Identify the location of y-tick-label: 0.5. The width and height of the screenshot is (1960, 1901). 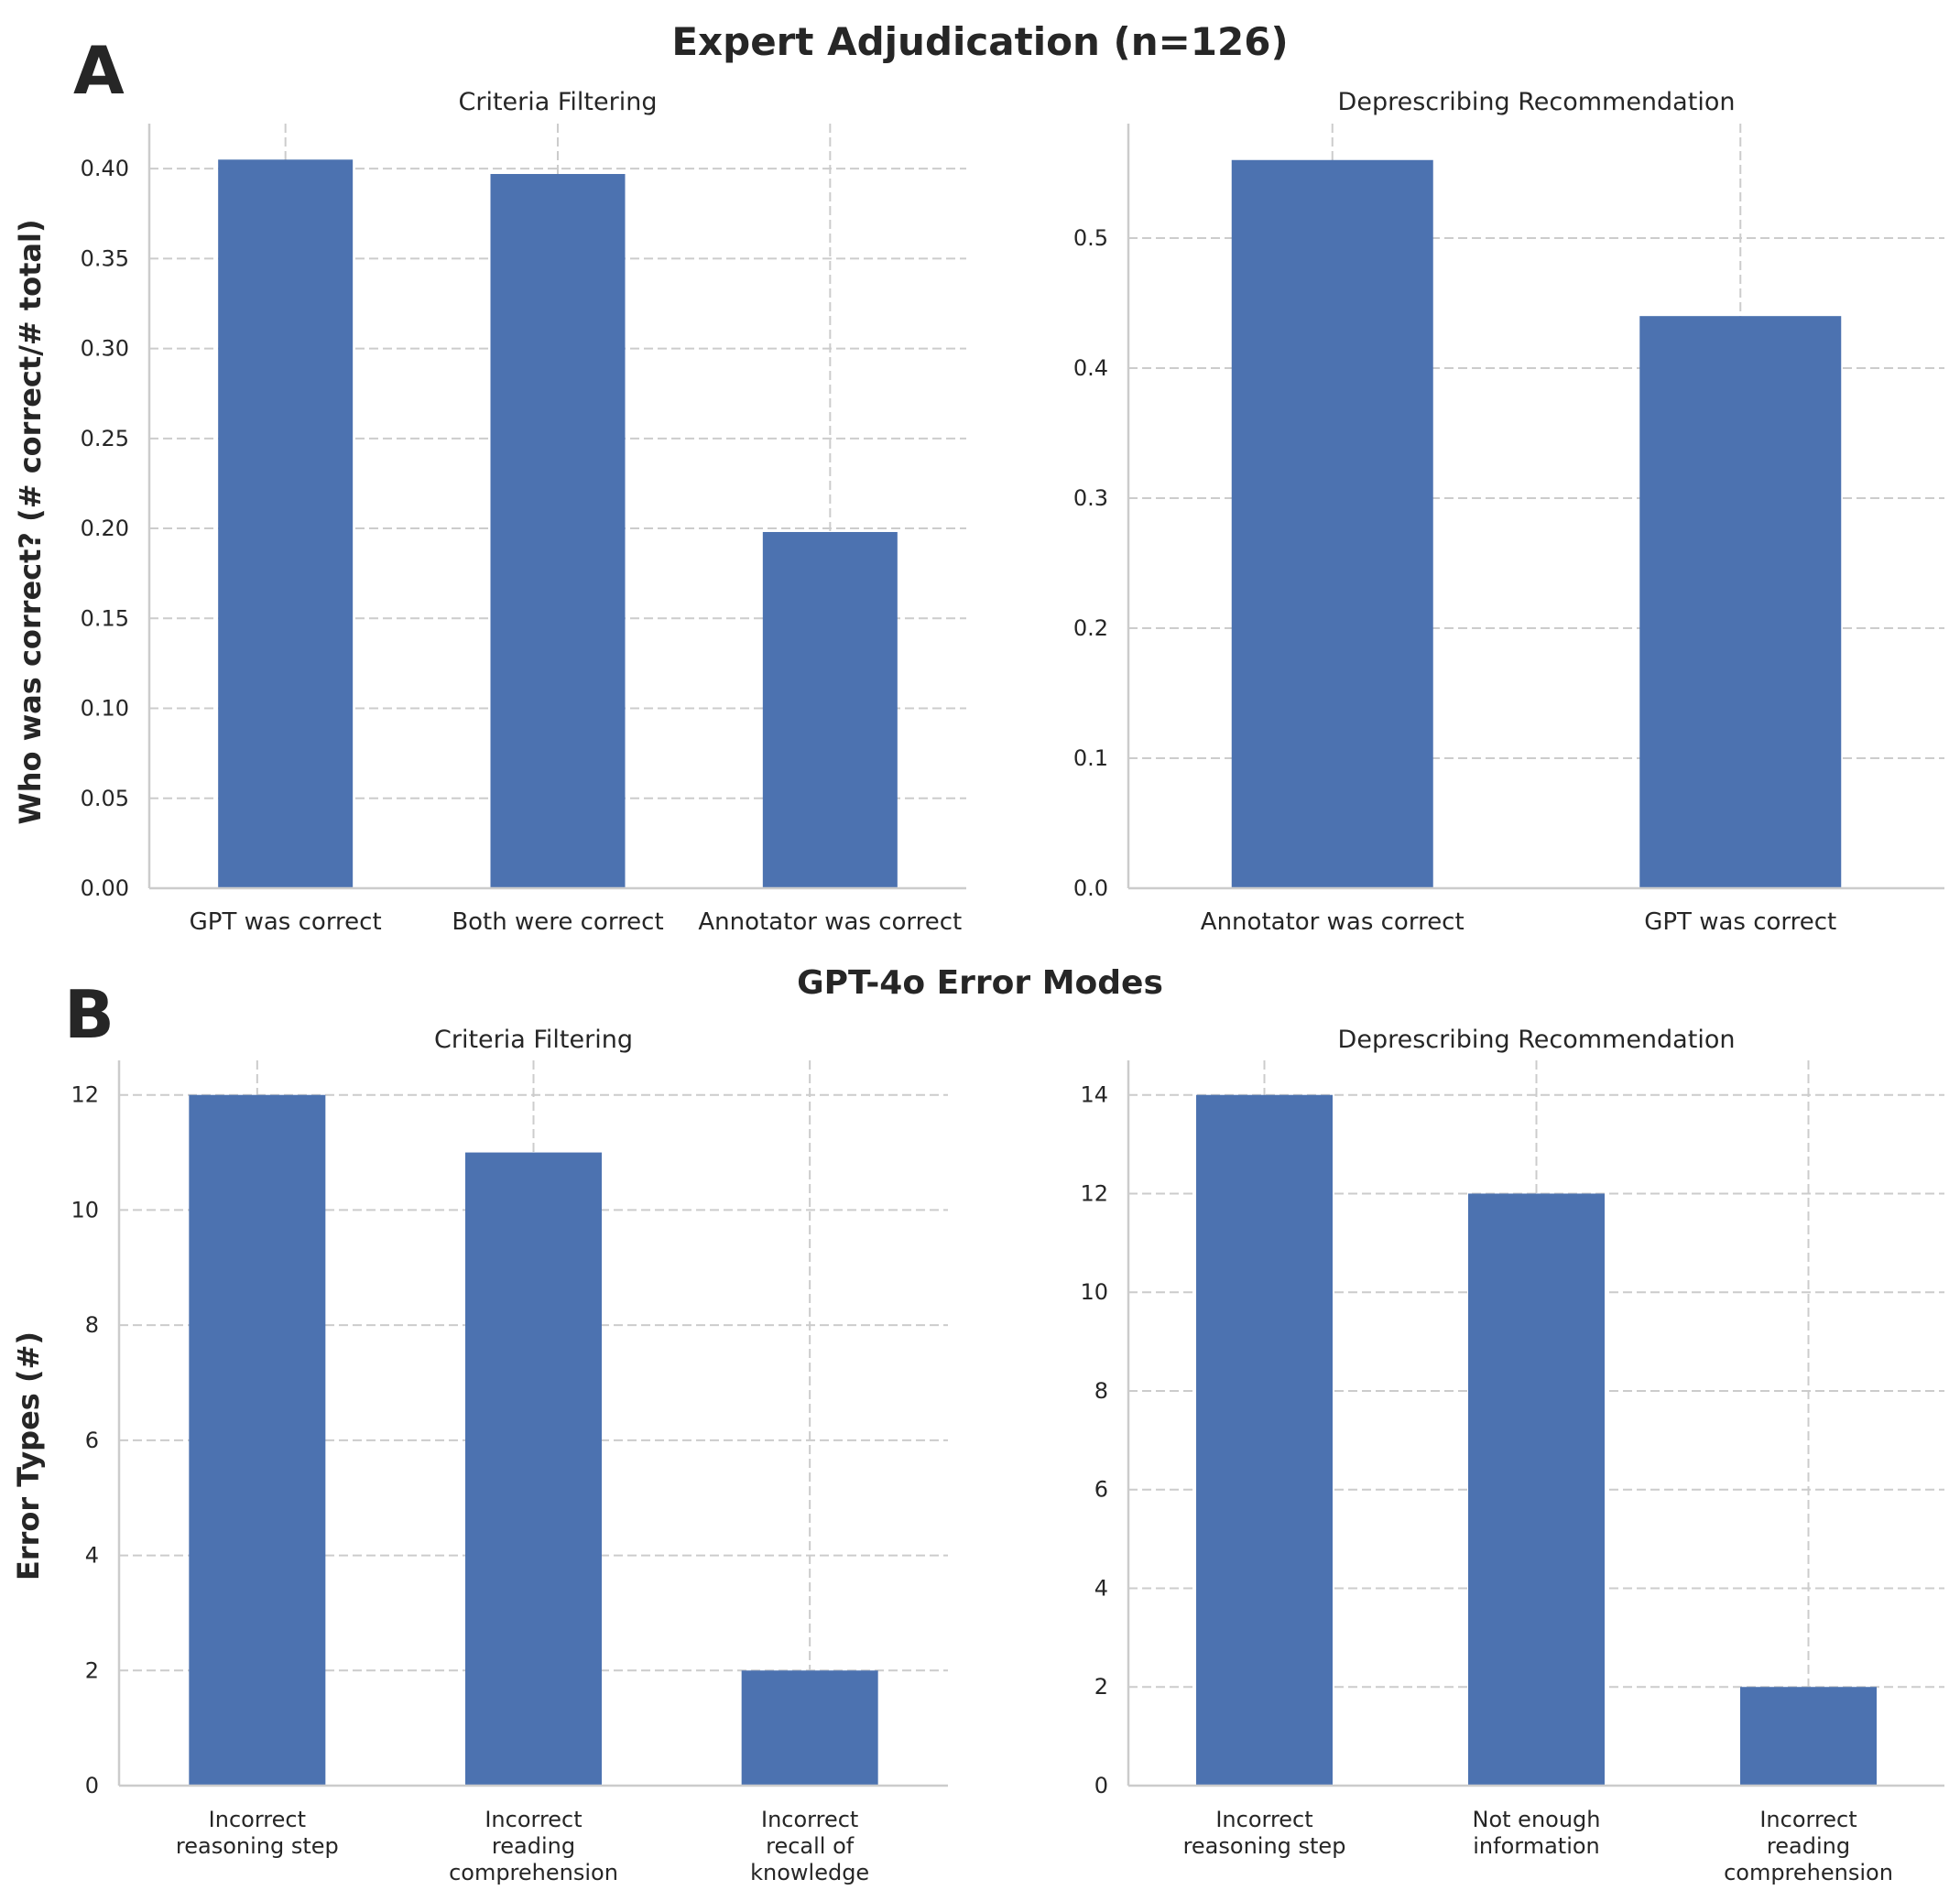
(1090, 238).